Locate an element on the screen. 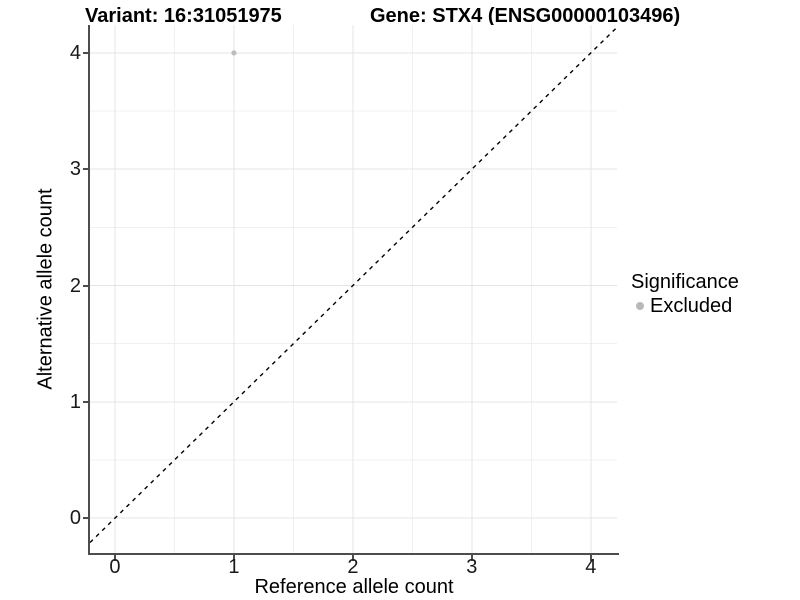 Image resolution: width=800 pixels, height=600 pixels. legend-key-dot is located at coordinates (640, 306).